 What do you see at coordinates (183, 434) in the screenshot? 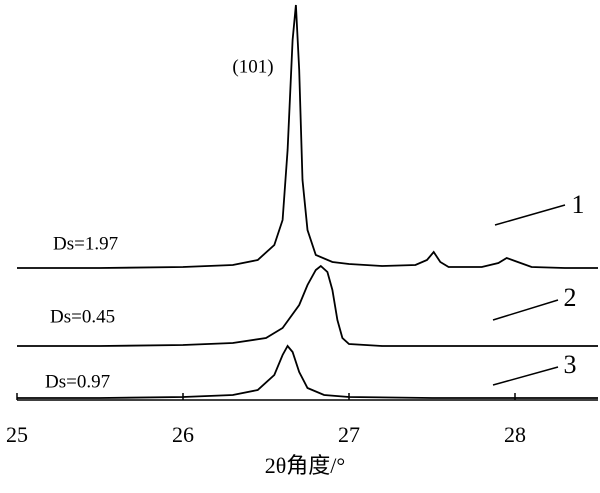
I see `x-tick-label: 26` at bounding box center [183, 434].